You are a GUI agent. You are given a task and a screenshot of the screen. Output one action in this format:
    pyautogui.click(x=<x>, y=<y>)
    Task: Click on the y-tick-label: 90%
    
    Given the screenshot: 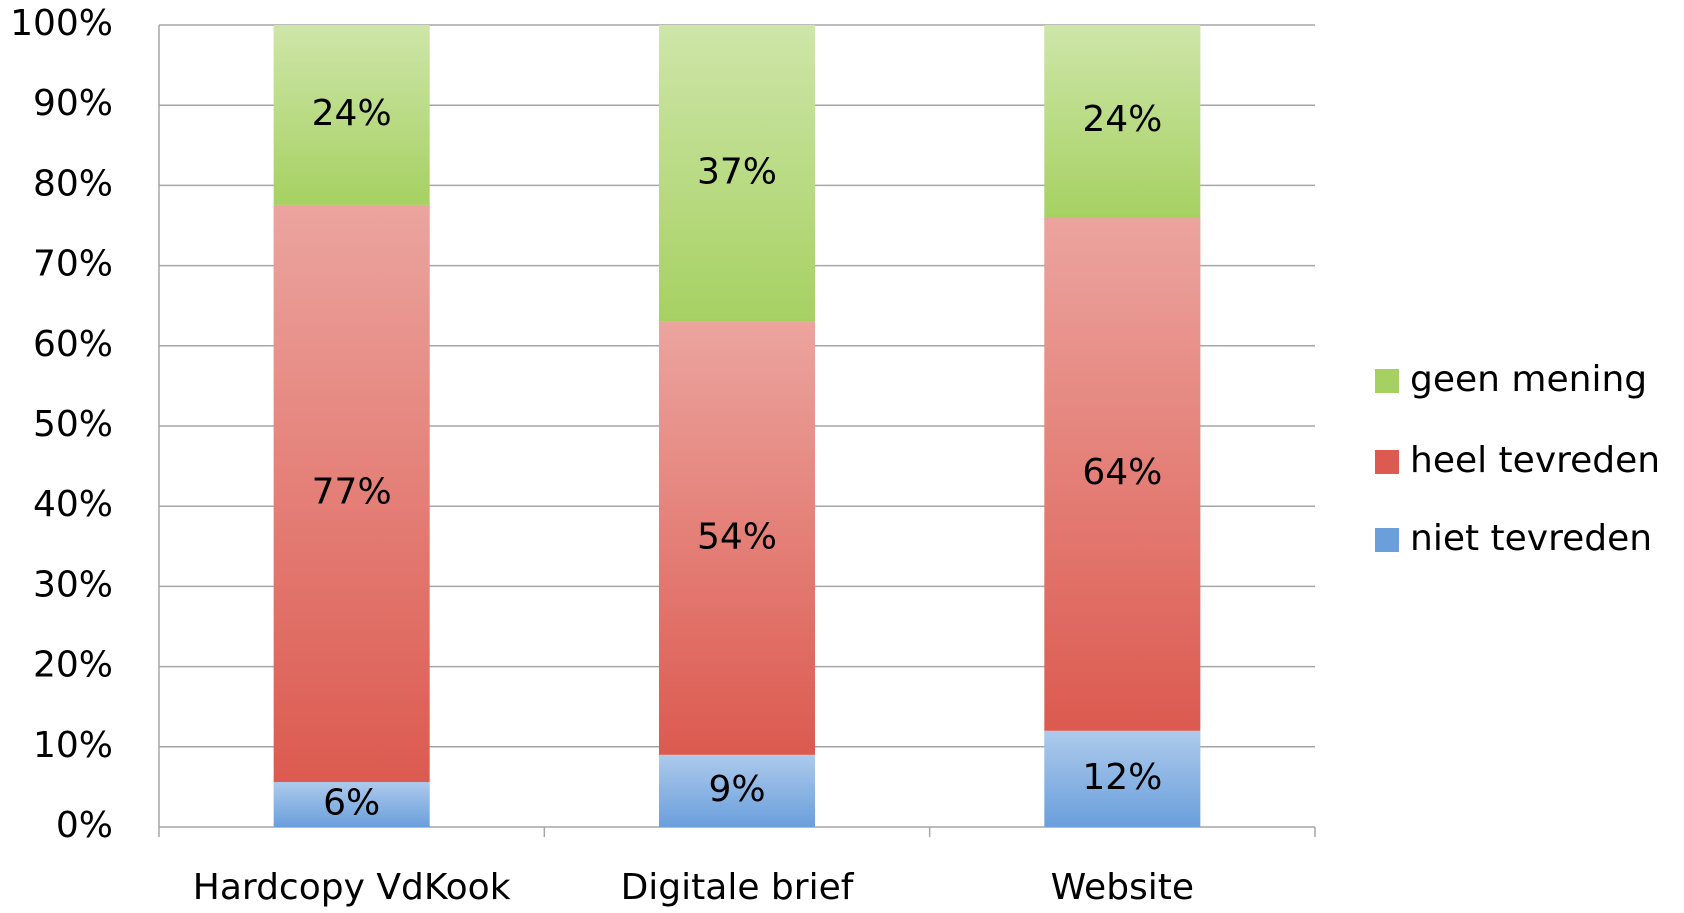 What is the action you would take?
    pyautogui.click(x=73, y=103)
    